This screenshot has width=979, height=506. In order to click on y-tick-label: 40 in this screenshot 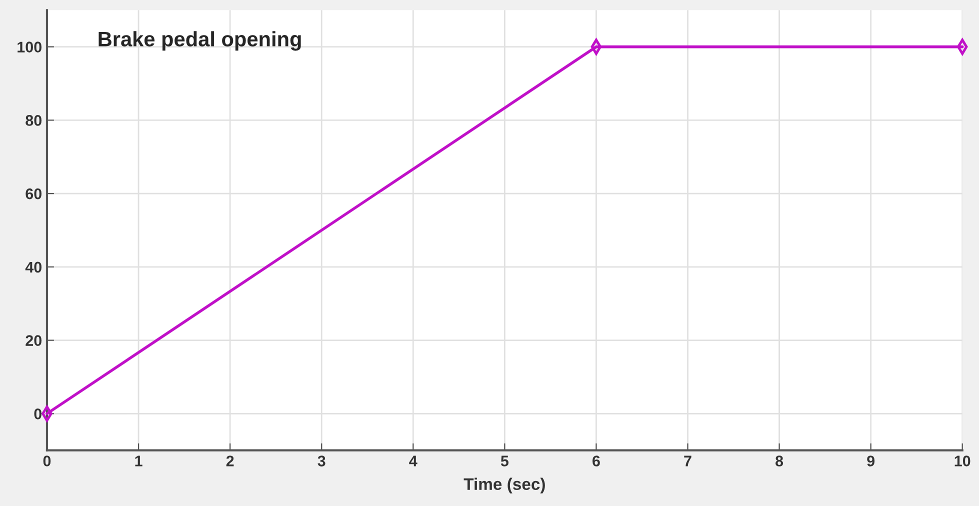, I will do `click(33, 267)`.